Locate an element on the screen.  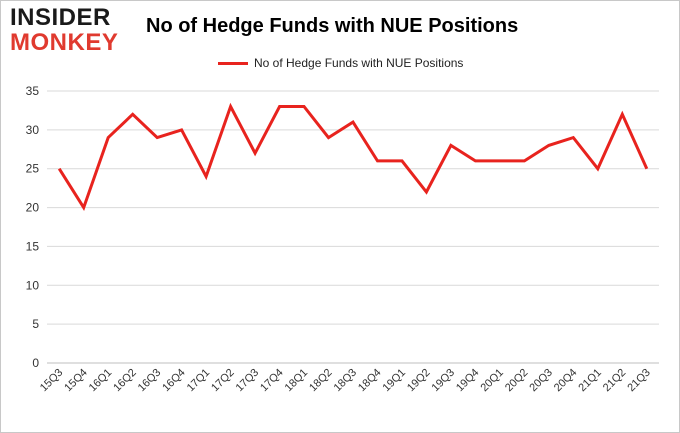
x-tick-label: 16Q4 is located at coordinates (174, 381).